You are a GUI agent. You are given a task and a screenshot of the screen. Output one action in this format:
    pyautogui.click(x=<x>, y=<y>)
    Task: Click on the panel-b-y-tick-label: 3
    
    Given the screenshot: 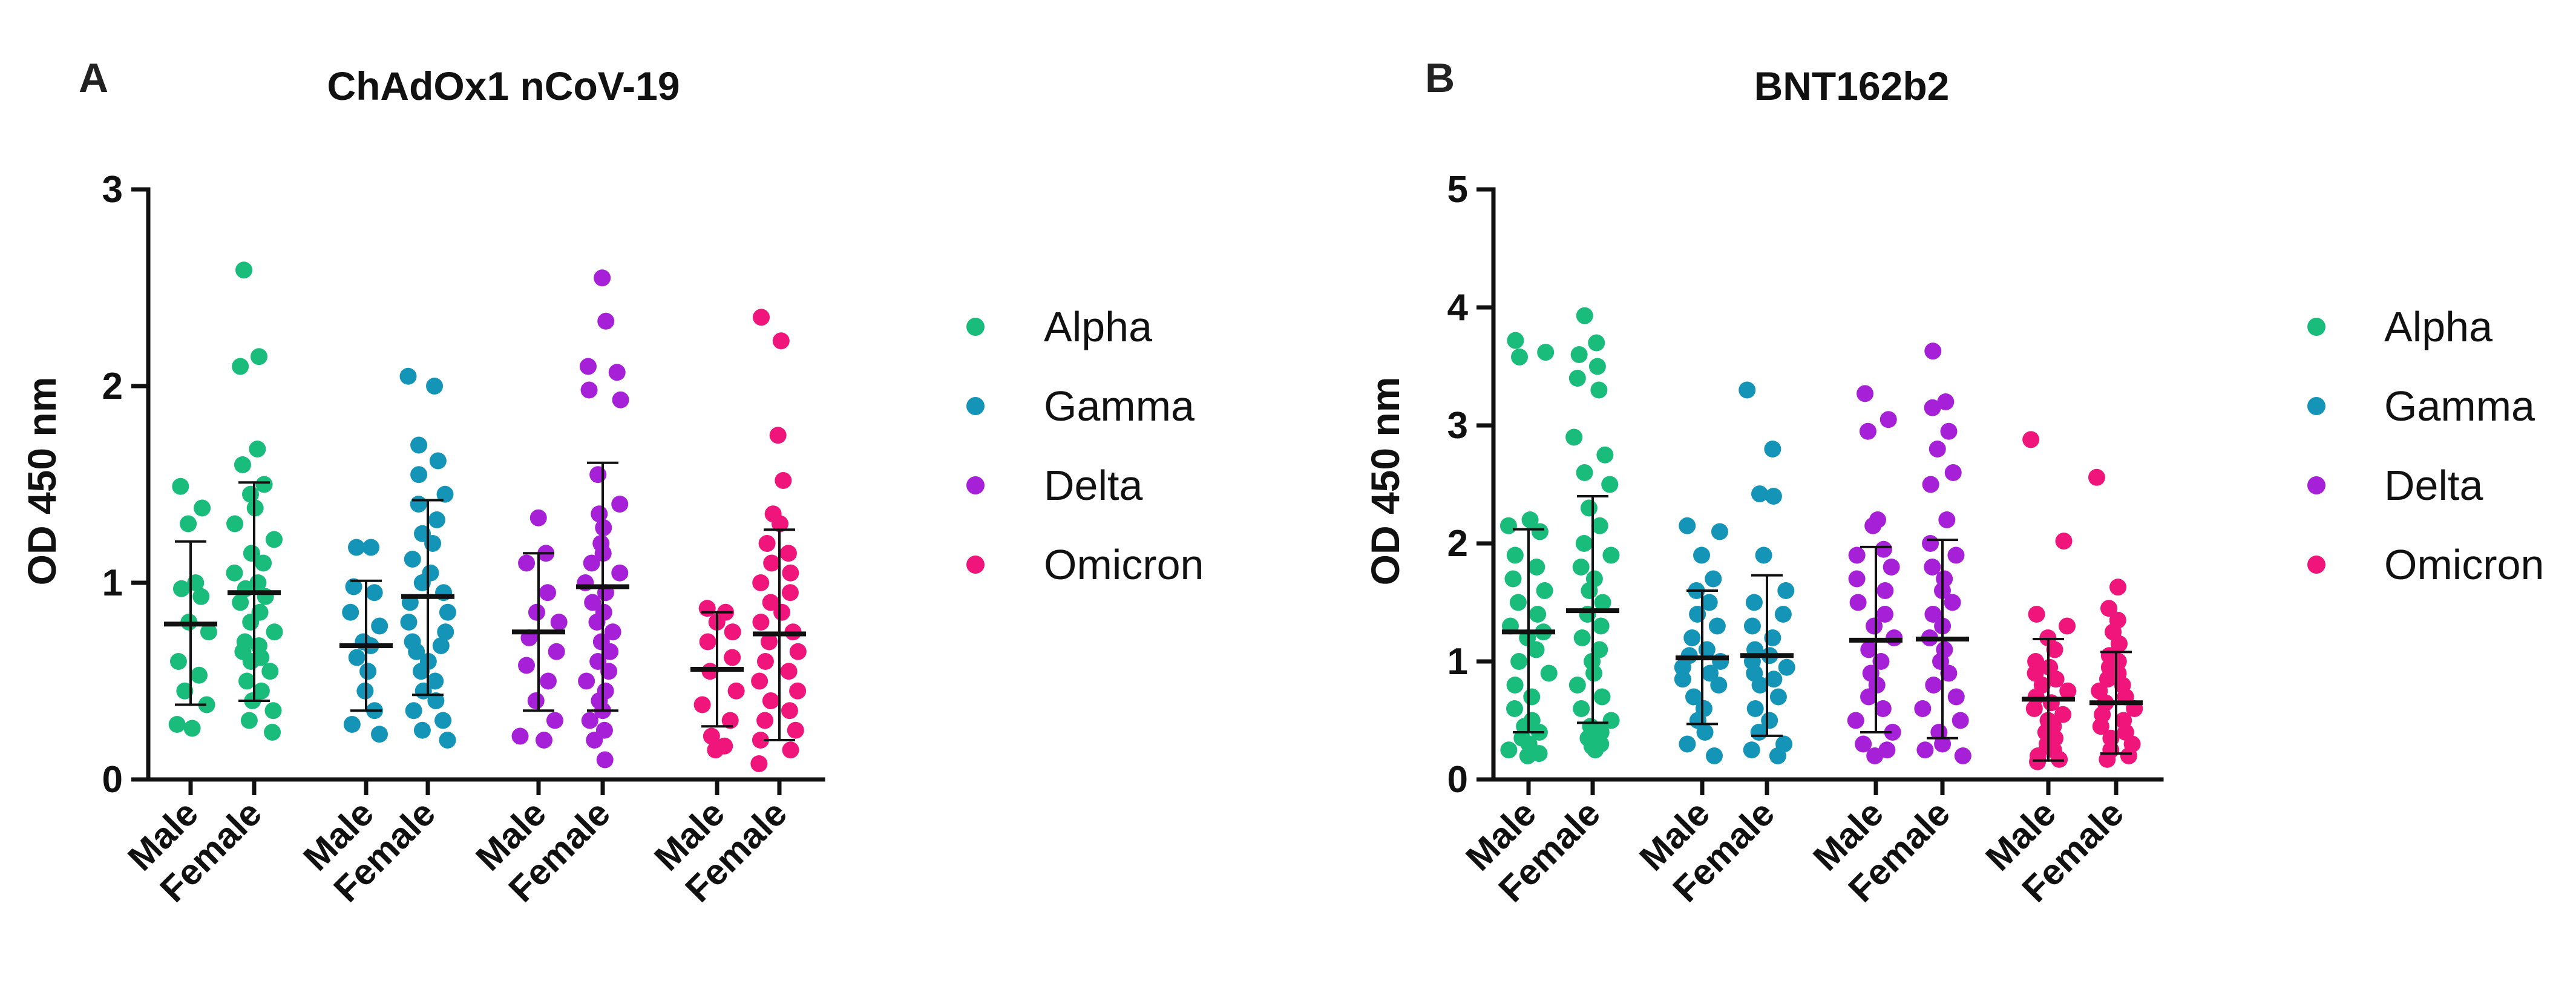 What is the action you would take?
    pyautogui.click(x=1457, y=426)
    